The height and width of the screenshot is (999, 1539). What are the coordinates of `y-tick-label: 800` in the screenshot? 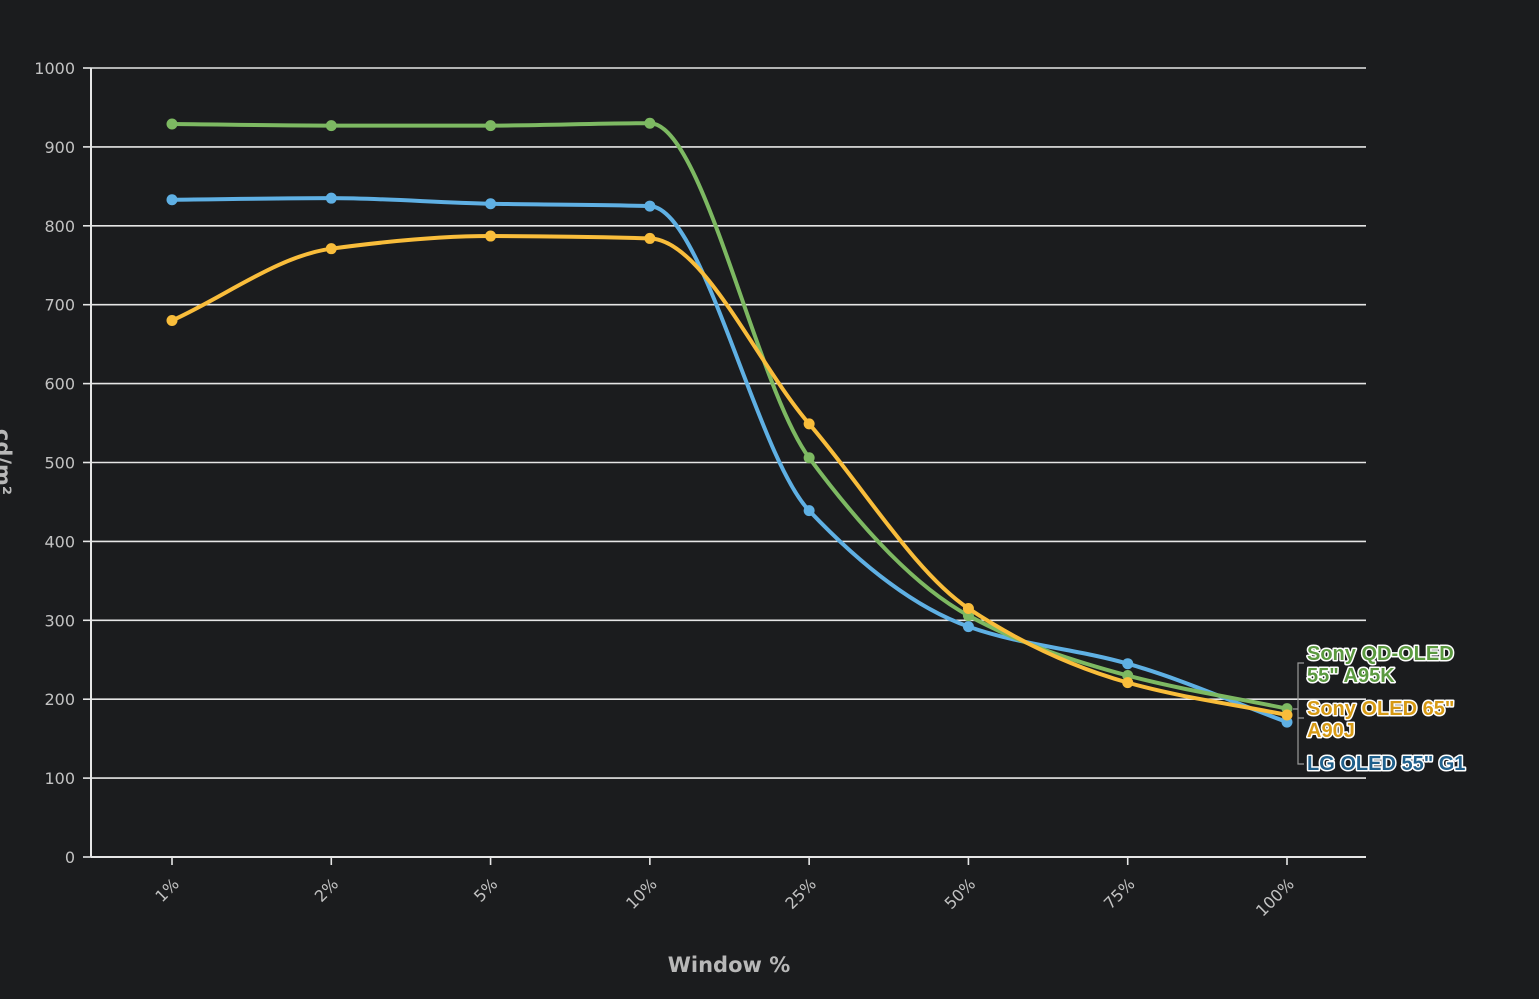 It's located at (59, 226).